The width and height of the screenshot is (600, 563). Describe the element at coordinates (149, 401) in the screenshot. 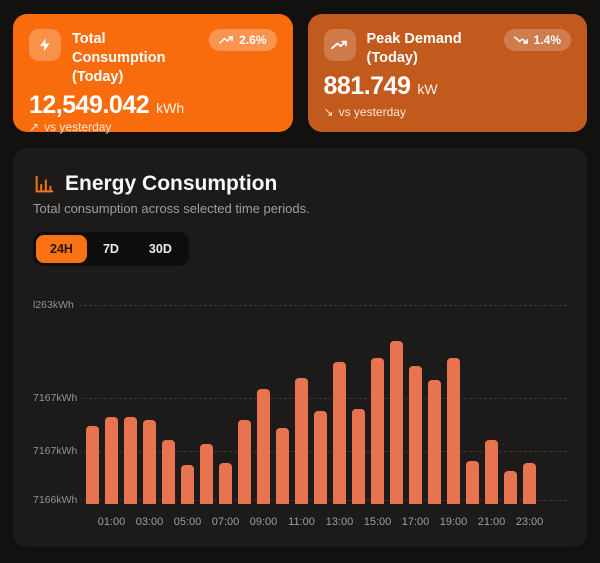

I see `bar-03:00` at that location.